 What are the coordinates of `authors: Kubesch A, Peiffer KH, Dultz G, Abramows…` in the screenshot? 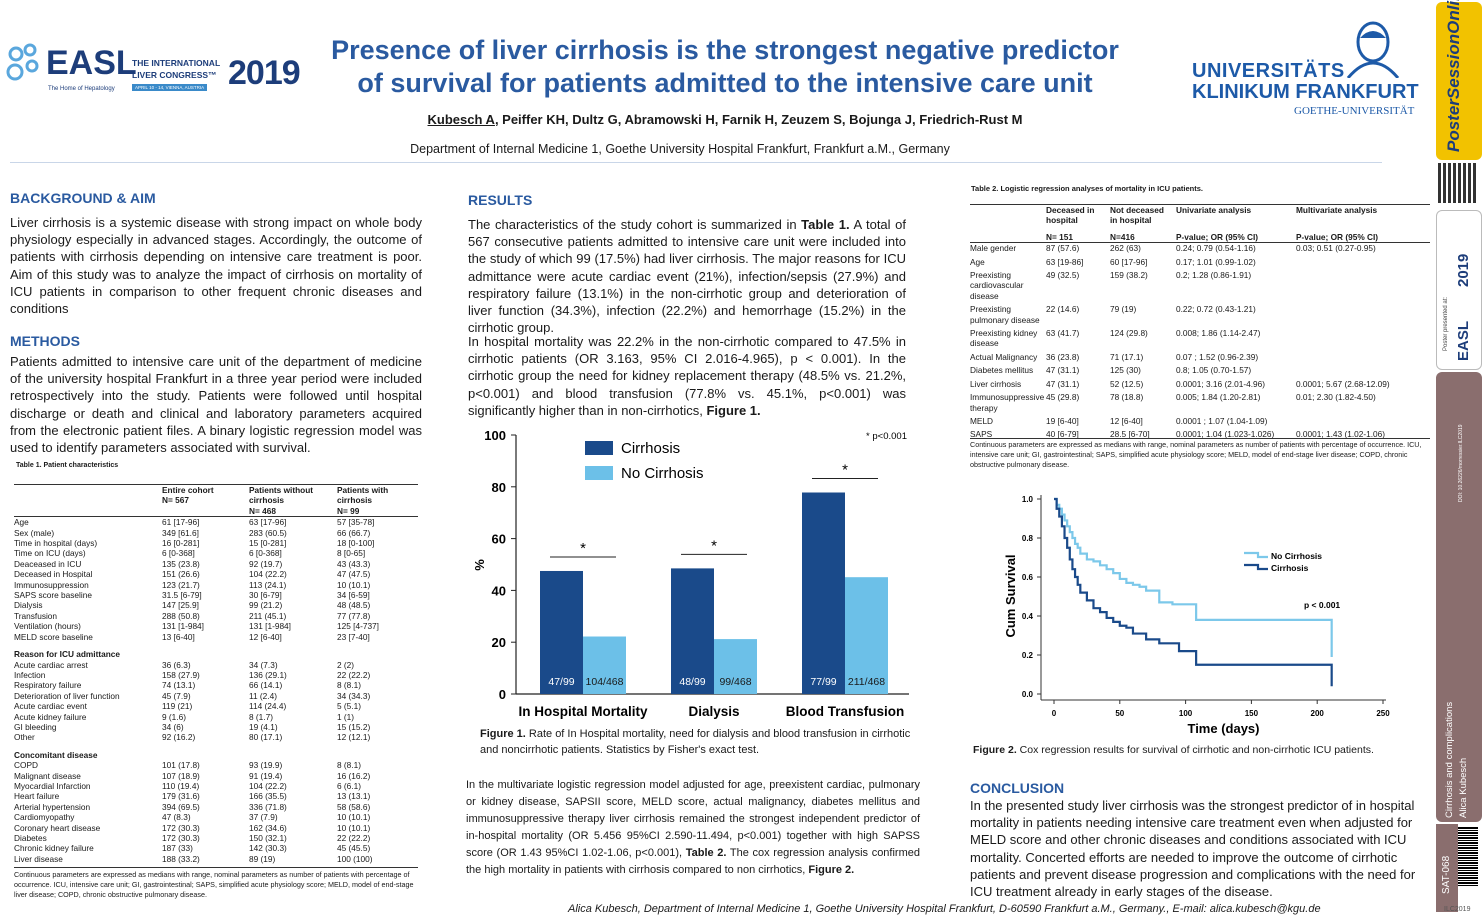 It's located at (725, 119).